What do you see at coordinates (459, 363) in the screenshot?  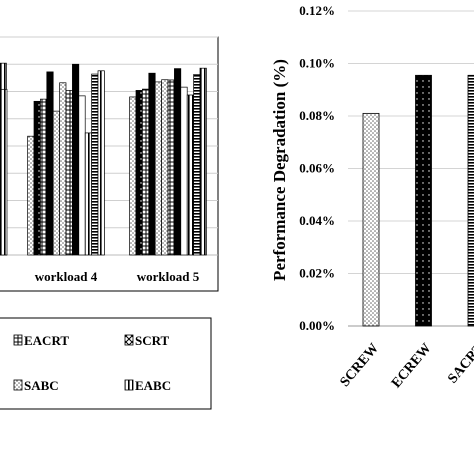 I see `category-label-sacrt: SACRT` at bounding box center [459, 363].